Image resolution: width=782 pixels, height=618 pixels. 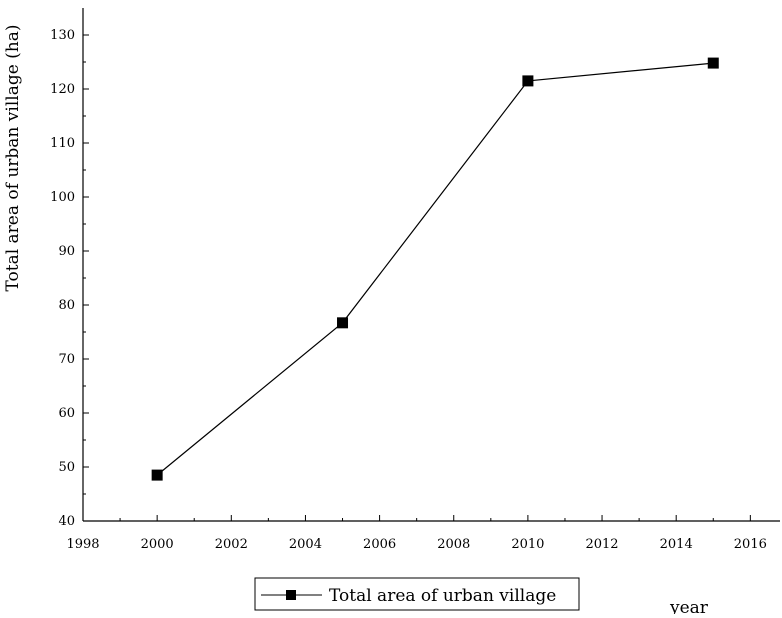 What do you see at coordinates (13, 157) in the screenshot?
I see `y-axis-title: Total area of urban village (ha)` at bounding box center [13, 157].